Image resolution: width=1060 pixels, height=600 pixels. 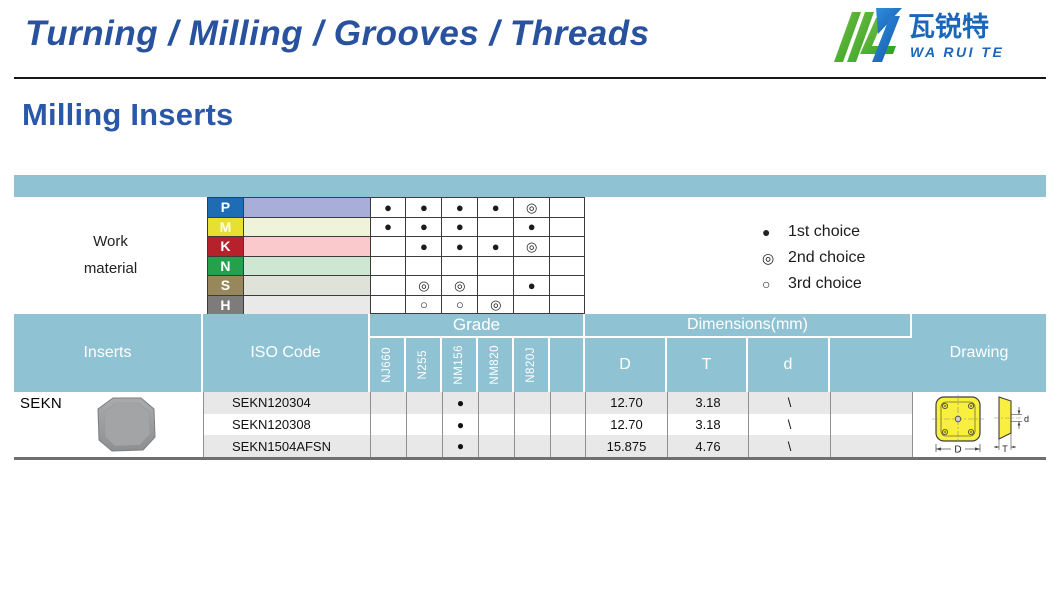 I want to click on insert-side-view-drawing: d T, so click(x=1011, y=424).